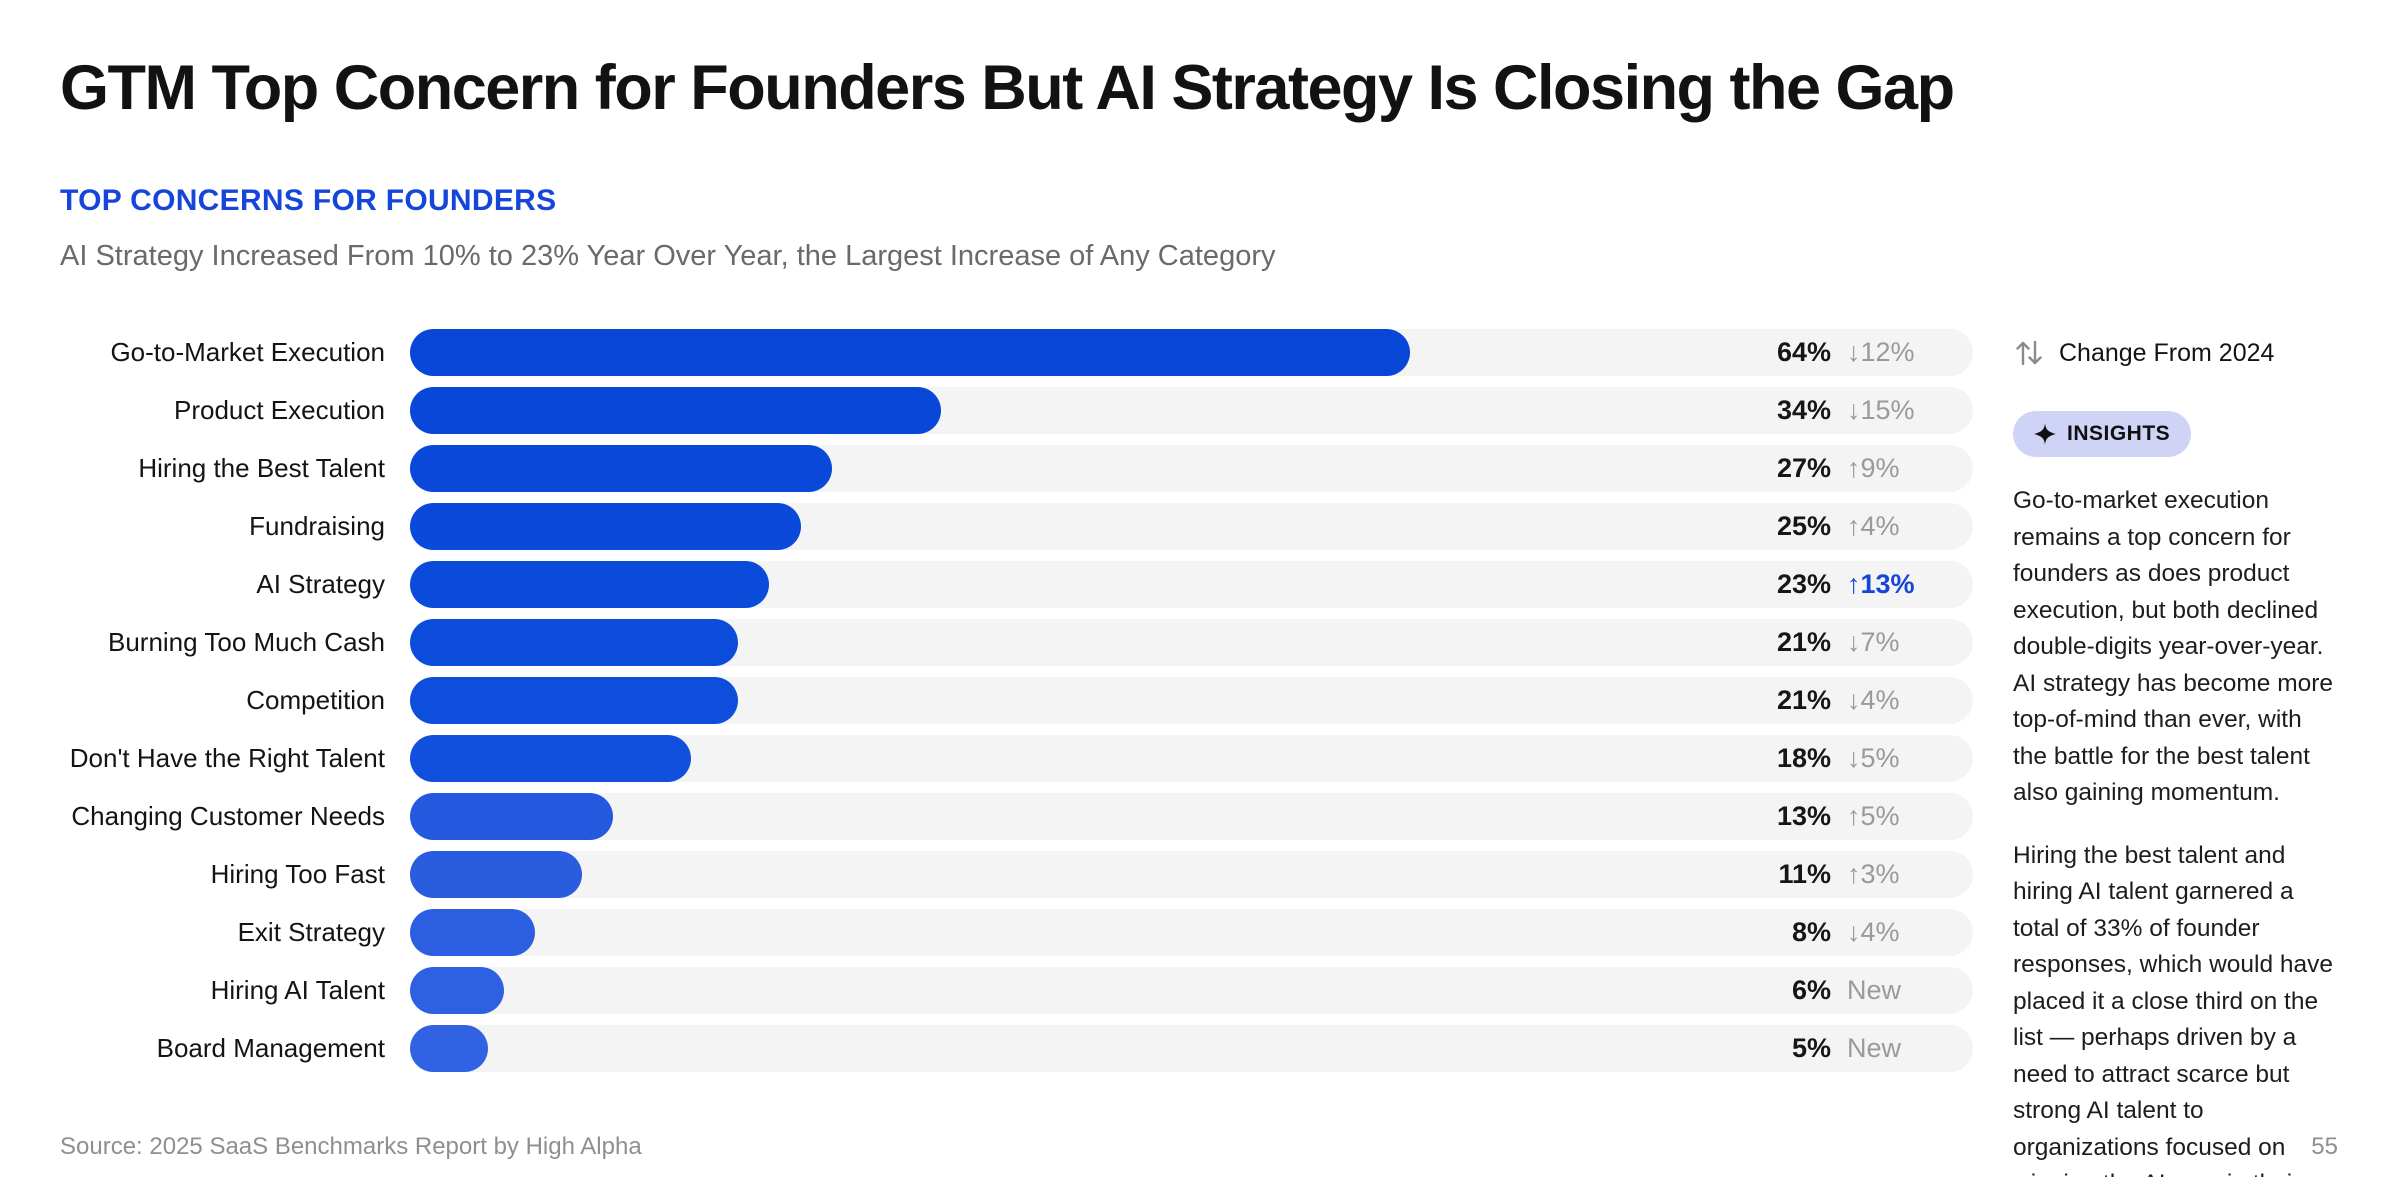  I want to click on bar-metrics: 5% New, so click(1849, 1048).